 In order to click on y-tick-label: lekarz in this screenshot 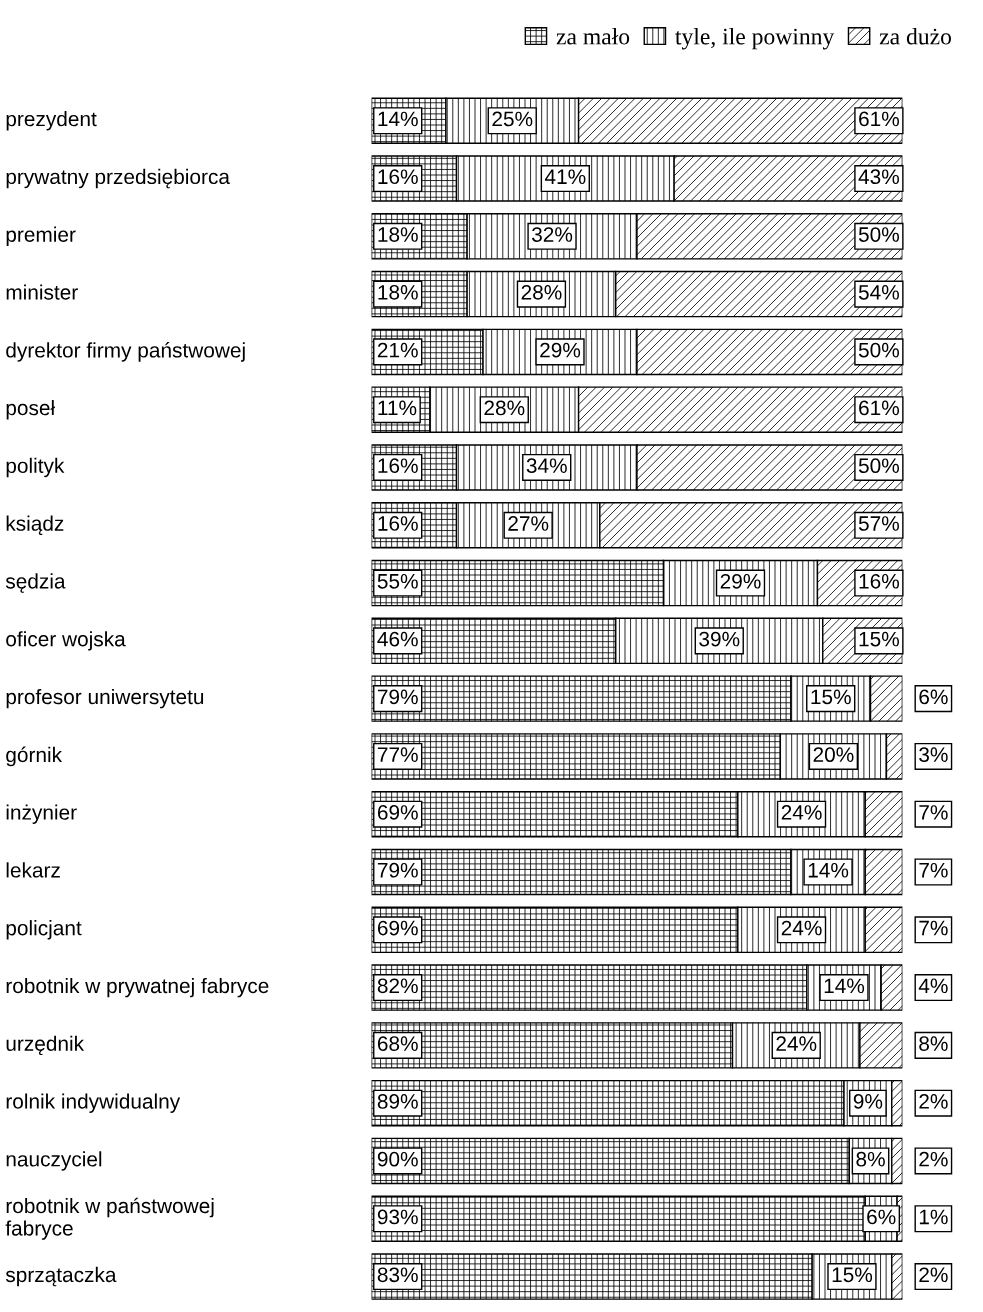, I will do `click(33, 870)`.